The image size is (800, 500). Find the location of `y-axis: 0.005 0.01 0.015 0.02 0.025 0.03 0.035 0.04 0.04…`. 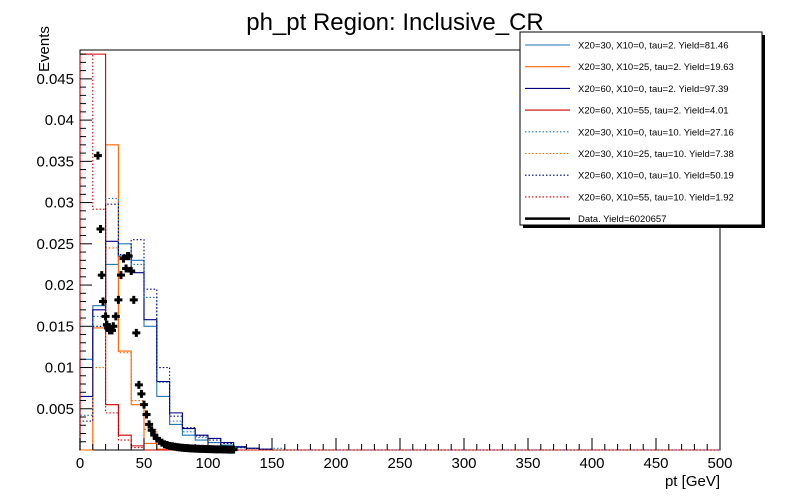

y-axis: 0.005 0.01 0.015 0.02 0.025 0.03 0.035 0.04 0.04… is located at coordinates (64, 248).